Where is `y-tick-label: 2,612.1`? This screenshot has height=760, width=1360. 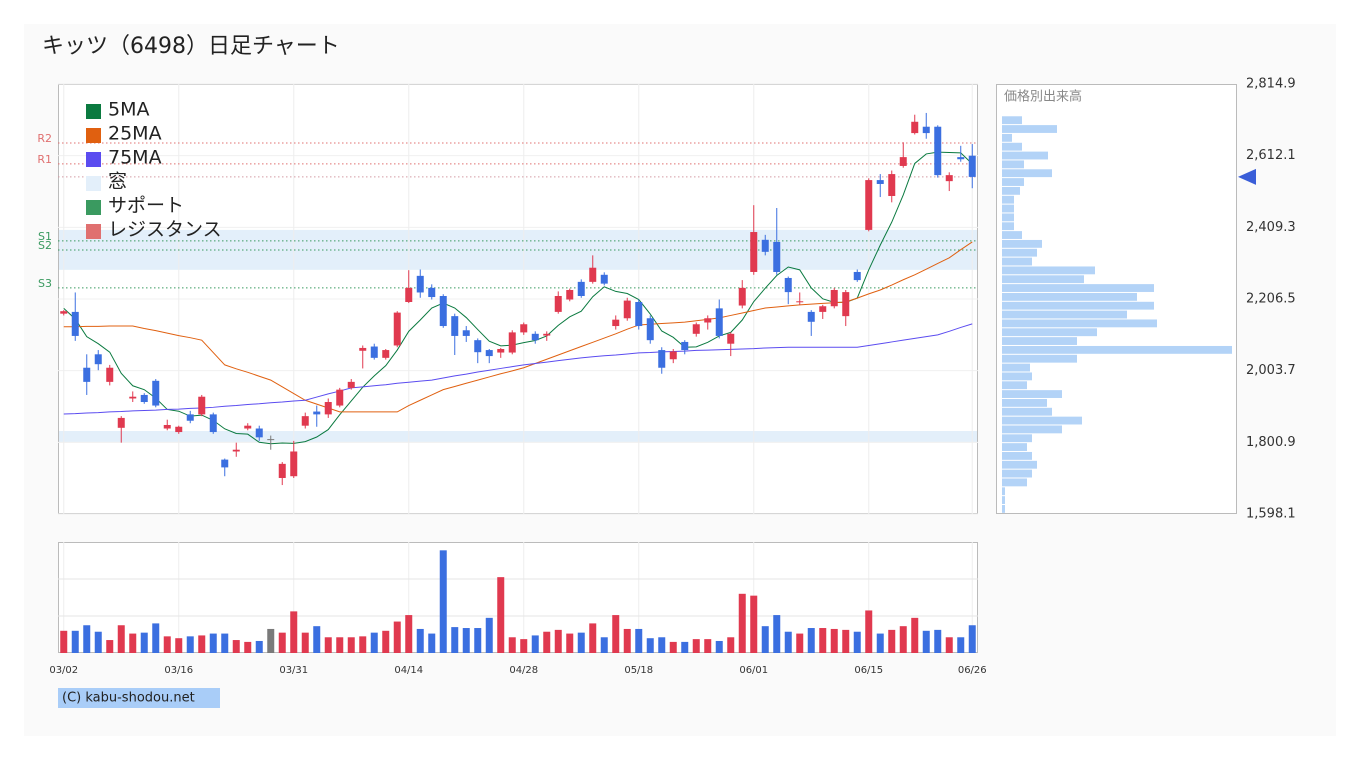
y-tick-label: 2,612.1 is located at coordinates (1271, 155).